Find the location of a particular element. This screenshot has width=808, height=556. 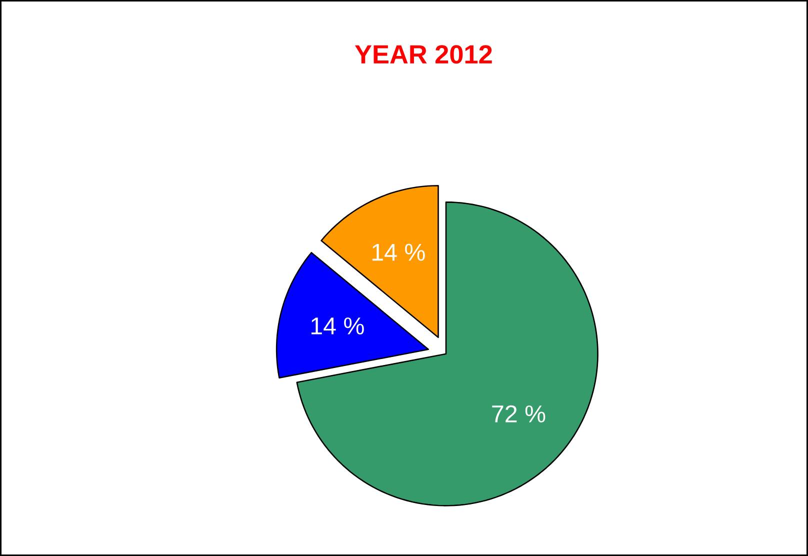

data-label: 72 % is located at coordinates (519, 413).